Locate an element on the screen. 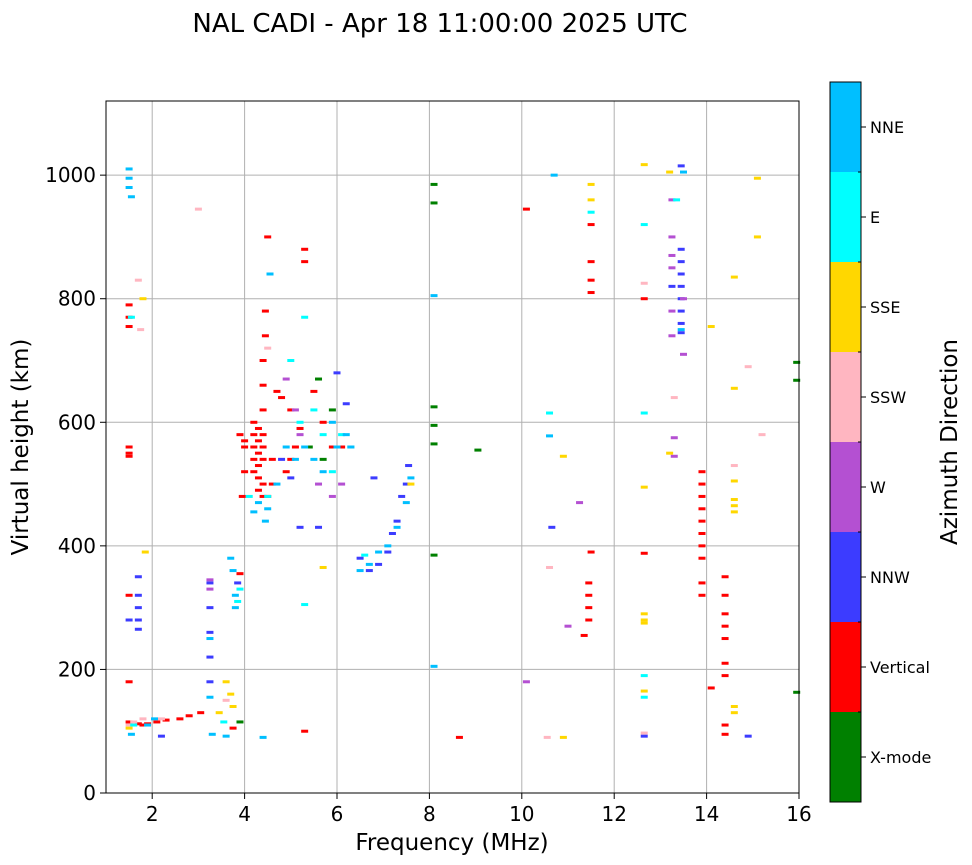 This screenshot has height=865, width=972. colorbar-swatch is located at coordinates (845, 667).